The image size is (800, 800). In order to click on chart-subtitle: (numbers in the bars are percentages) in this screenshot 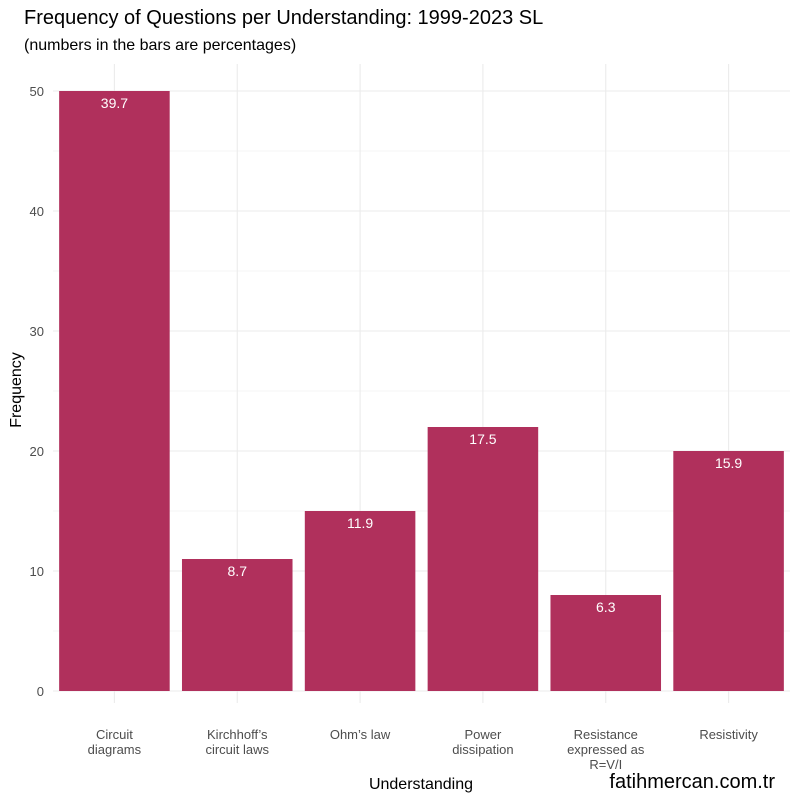, I will do `click(160, 45)`.